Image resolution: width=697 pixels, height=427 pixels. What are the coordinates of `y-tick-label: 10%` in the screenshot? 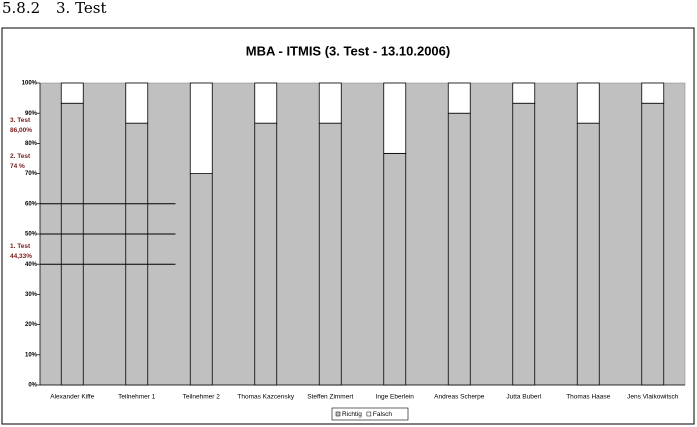 It's located at (31, 355).